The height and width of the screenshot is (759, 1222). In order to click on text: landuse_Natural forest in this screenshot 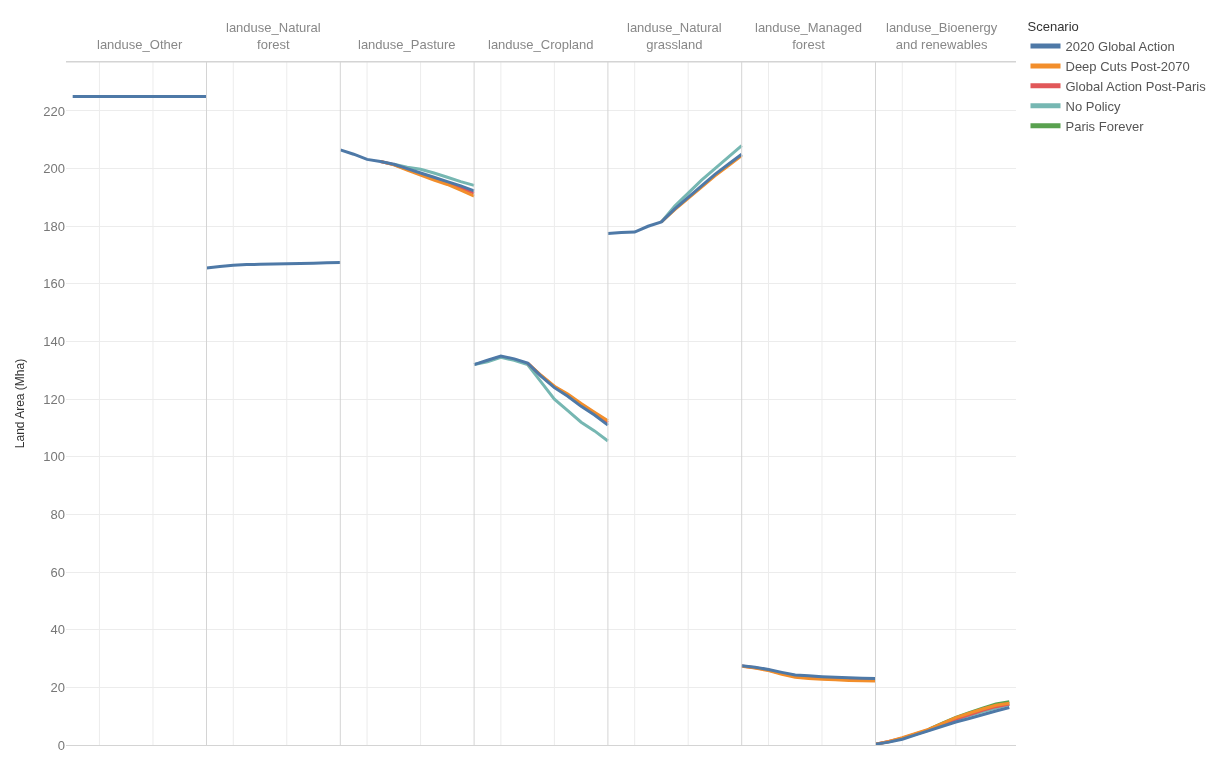, I will do `click(273, 36)`.